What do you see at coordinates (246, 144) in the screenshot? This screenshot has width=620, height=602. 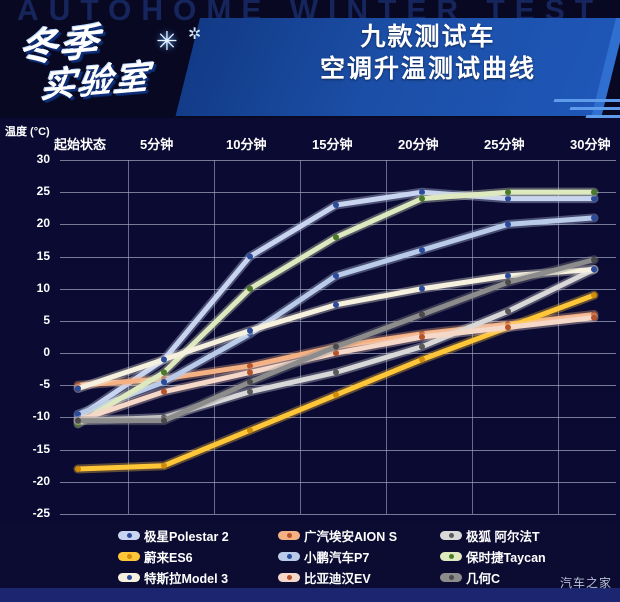 I see `x-axis-tick: 10分钟` at bounding box center [246, 144].